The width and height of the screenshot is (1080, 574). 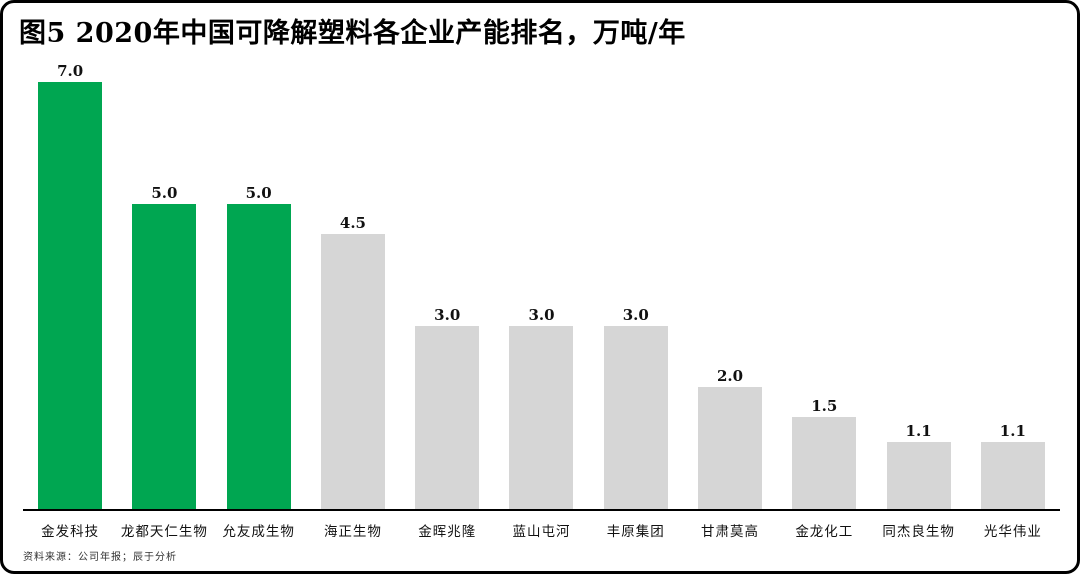 What do you see at coordinates (824, 532) in the screenshot?
I see `bar-category-label: 金龙化工` at bounding box center [824, 532].